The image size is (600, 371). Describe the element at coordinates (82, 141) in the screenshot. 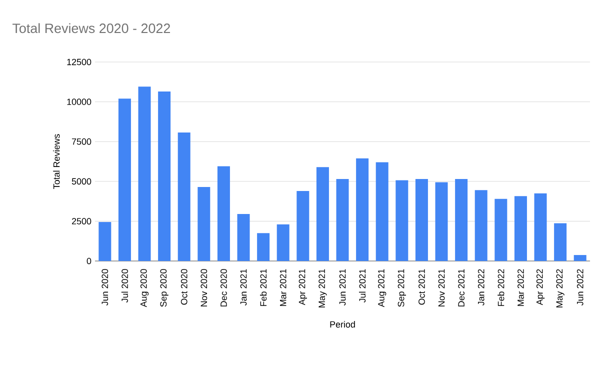

I see `y-tick-label: 7500` at that location.